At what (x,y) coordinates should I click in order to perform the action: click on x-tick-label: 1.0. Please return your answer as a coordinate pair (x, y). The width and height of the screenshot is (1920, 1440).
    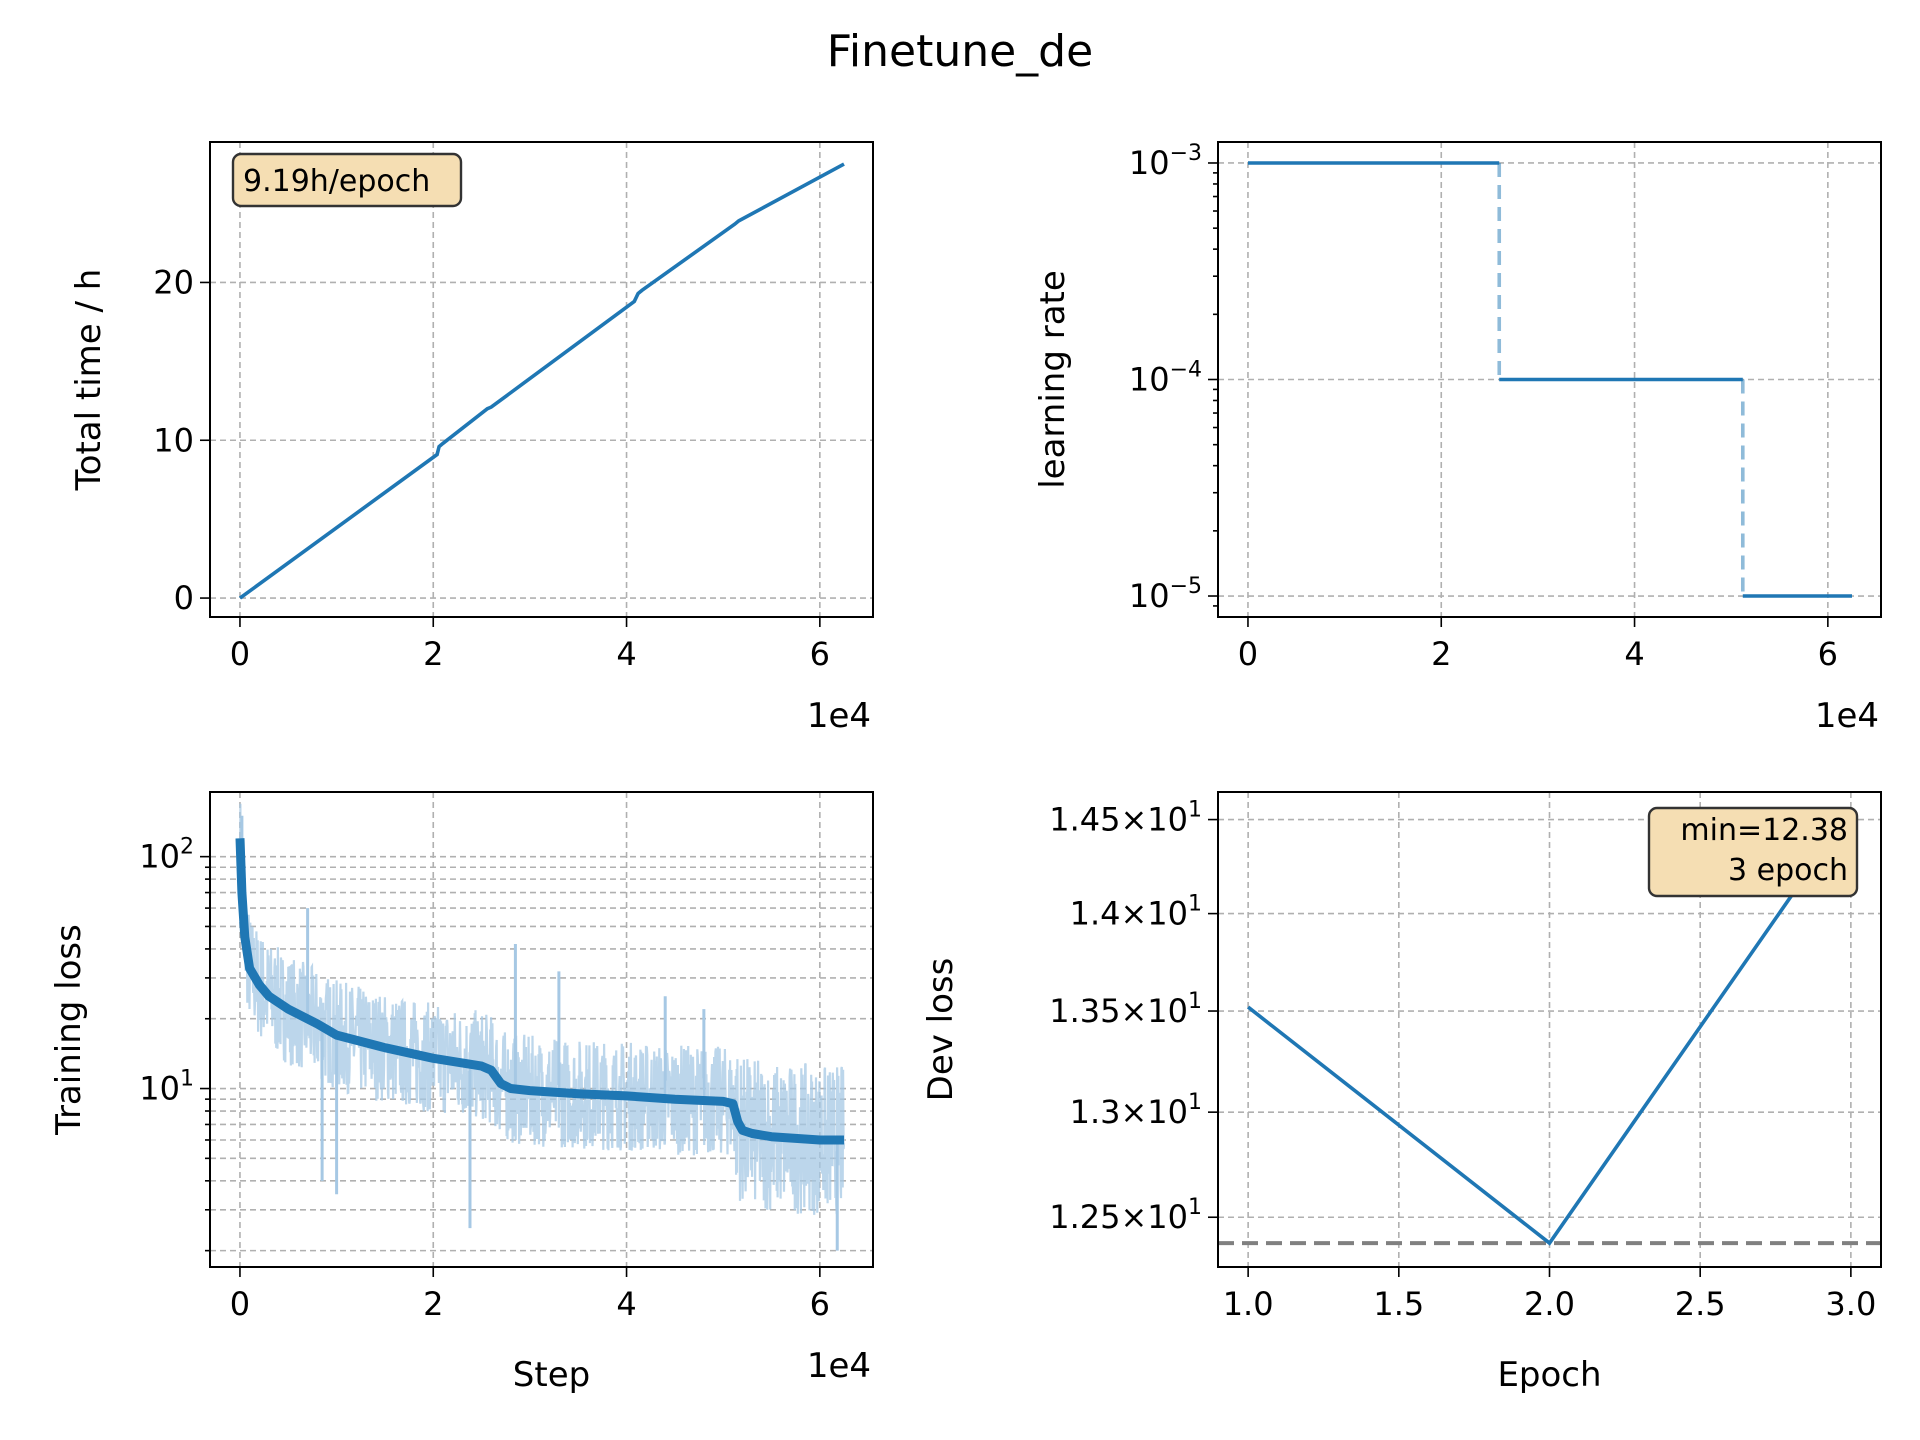
    Looking at the image, I should click on (1248, 1304).